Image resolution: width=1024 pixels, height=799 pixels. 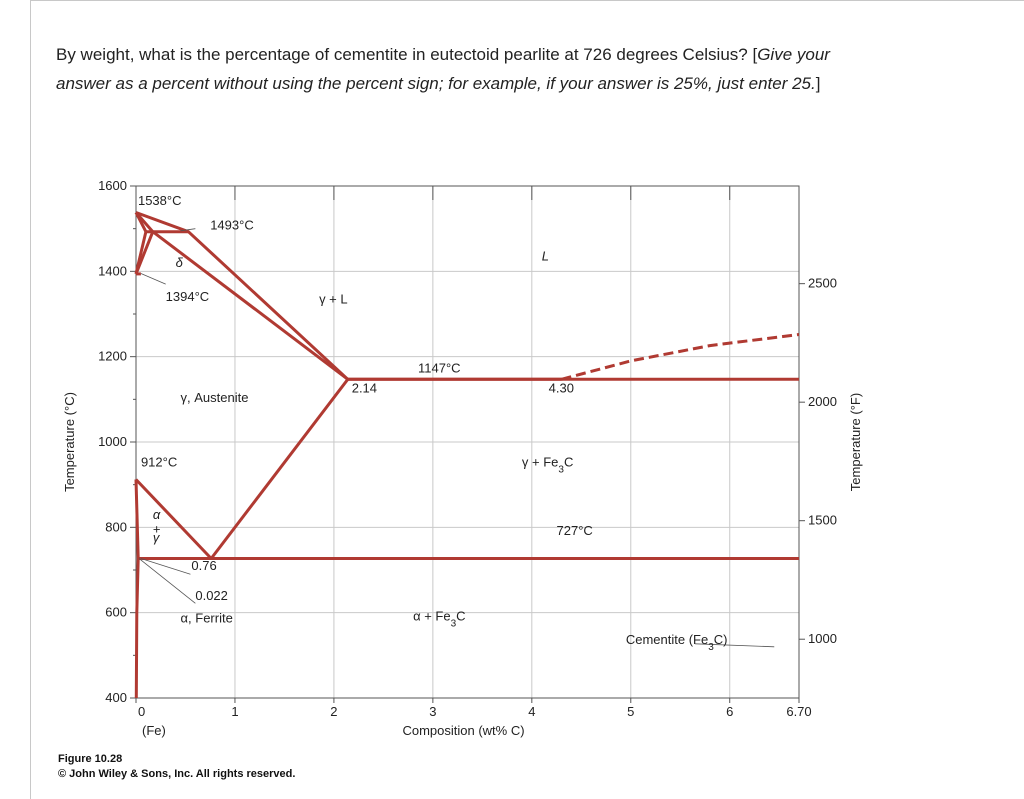 What do you see at coordinates (203, 565) in the screenshot?
I see `annotation-16: 0.76` at bounding box center [203, 565].